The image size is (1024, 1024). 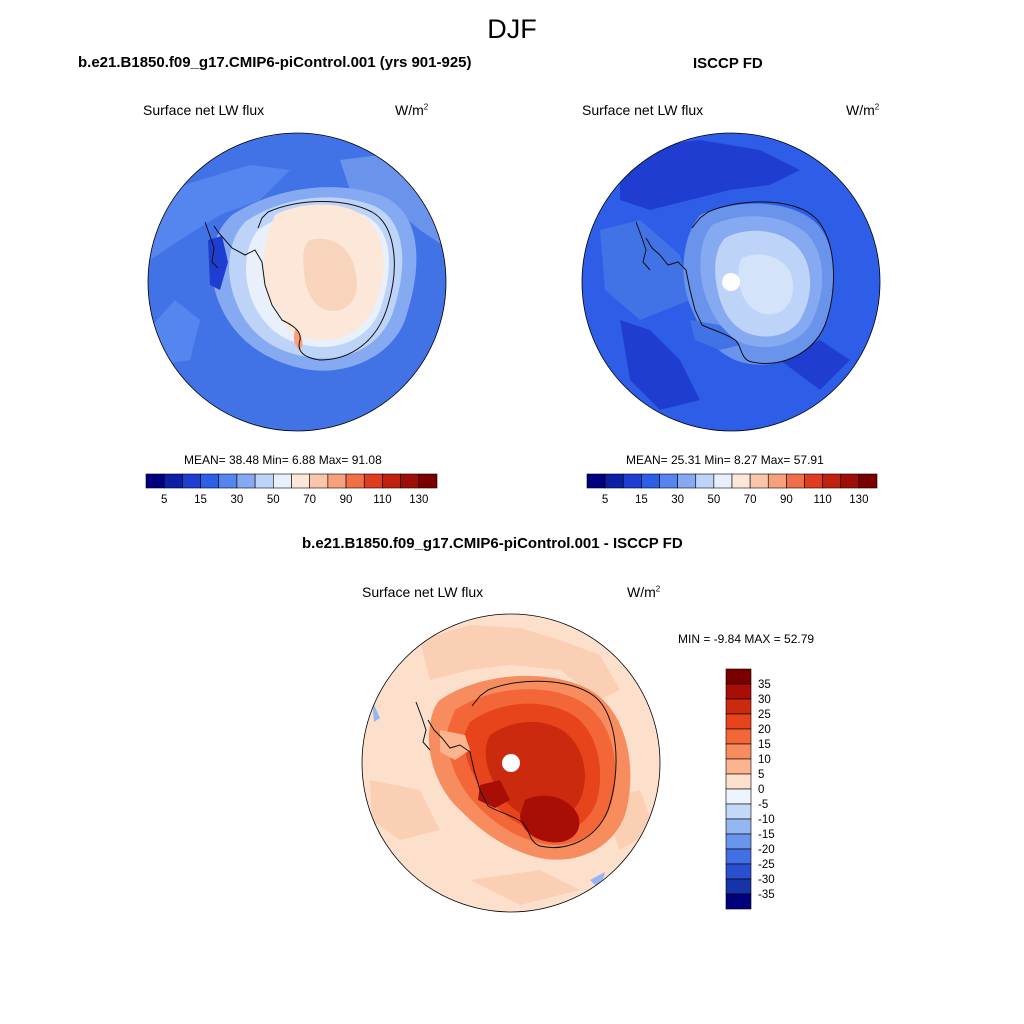 What do you see at coordinates (766, 835) in the screenshot?
I see `panel3-colorbar-tick-label: -15` at bounding box center [766, 835].